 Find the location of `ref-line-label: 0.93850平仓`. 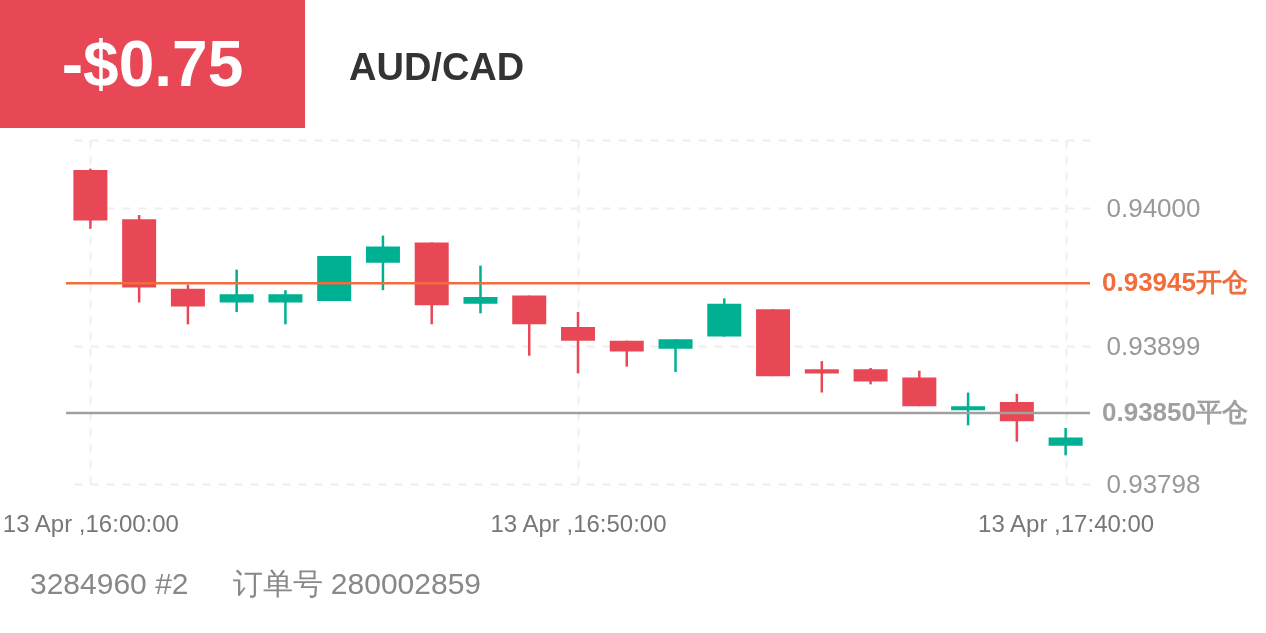

ref-line-label: 0.93850平仓 is located at coordinates (1175, 412).